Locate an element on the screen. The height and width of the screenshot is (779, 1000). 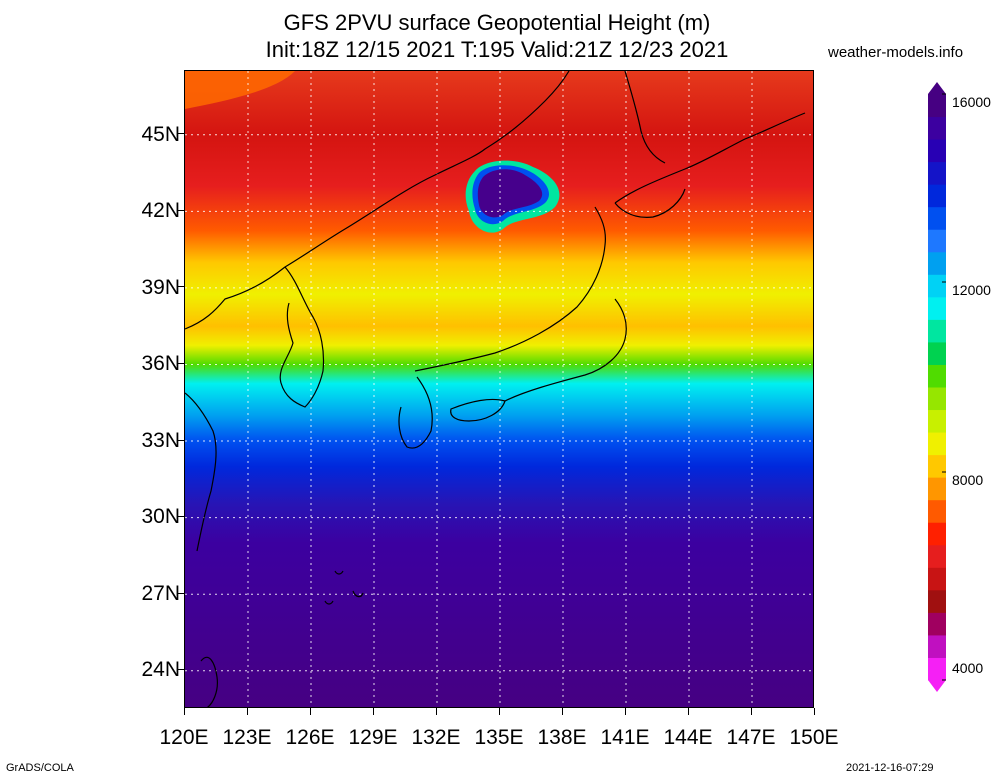
colorbar-max-arrow is located at coordinates (937, 88).